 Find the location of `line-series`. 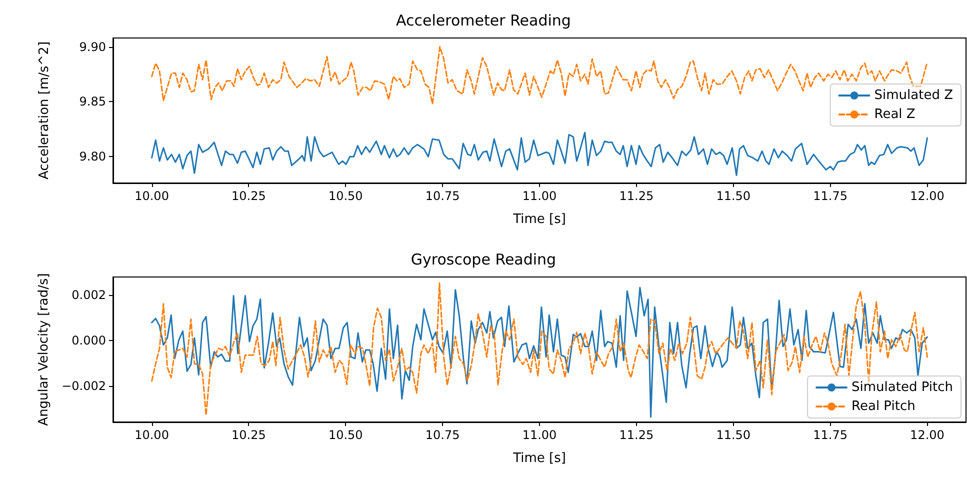

line-series is located at coordinates (539, 154).